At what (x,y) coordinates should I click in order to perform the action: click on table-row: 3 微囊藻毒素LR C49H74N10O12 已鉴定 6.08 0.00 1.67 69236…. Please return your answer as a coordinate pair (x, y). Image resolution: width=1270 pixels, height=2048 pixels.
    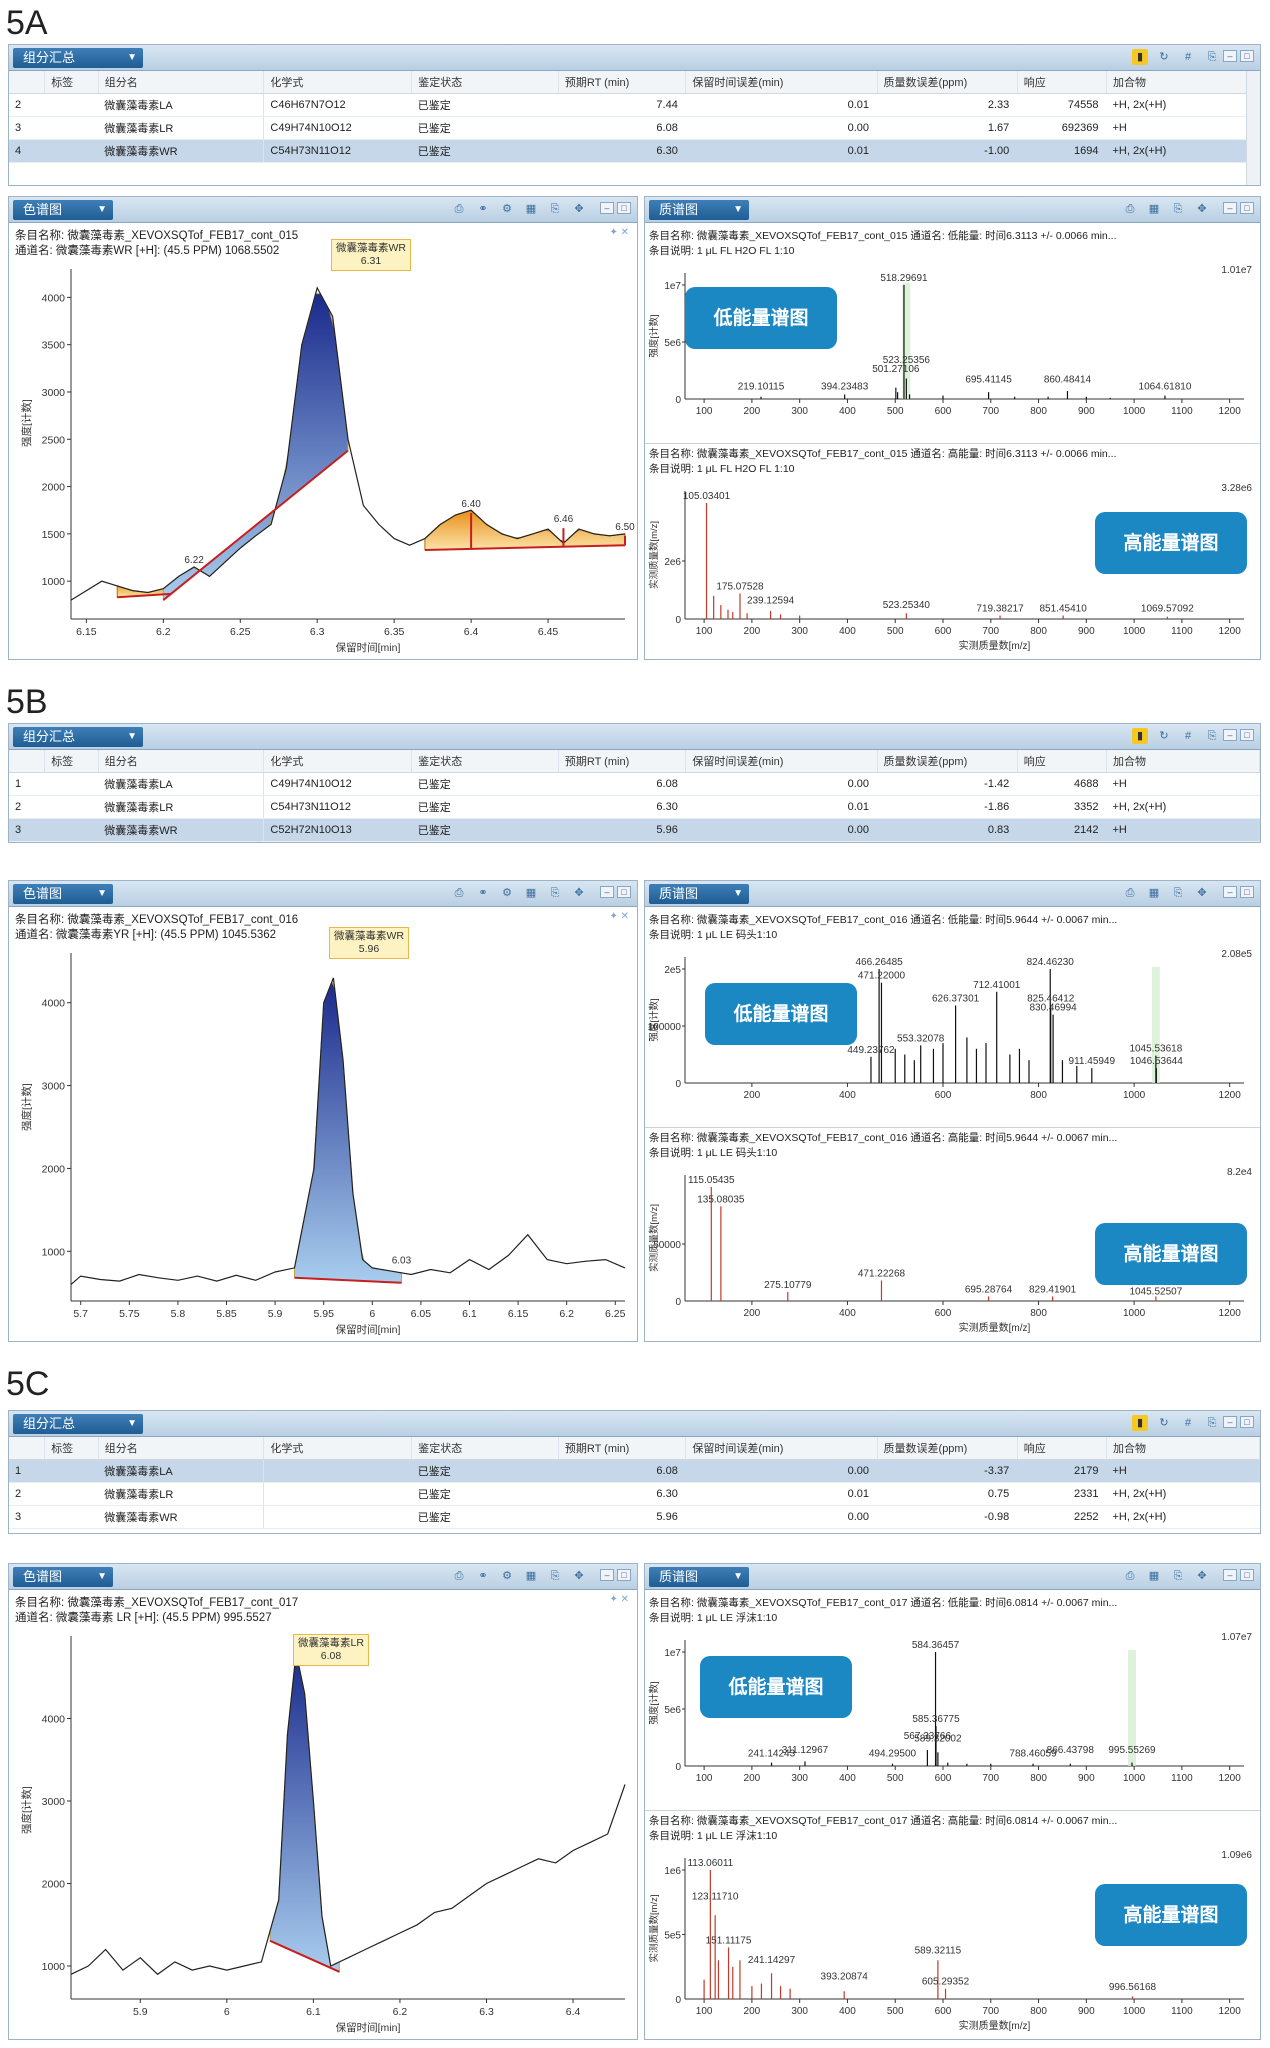
    Looking at the image, I should click on (634, 128).